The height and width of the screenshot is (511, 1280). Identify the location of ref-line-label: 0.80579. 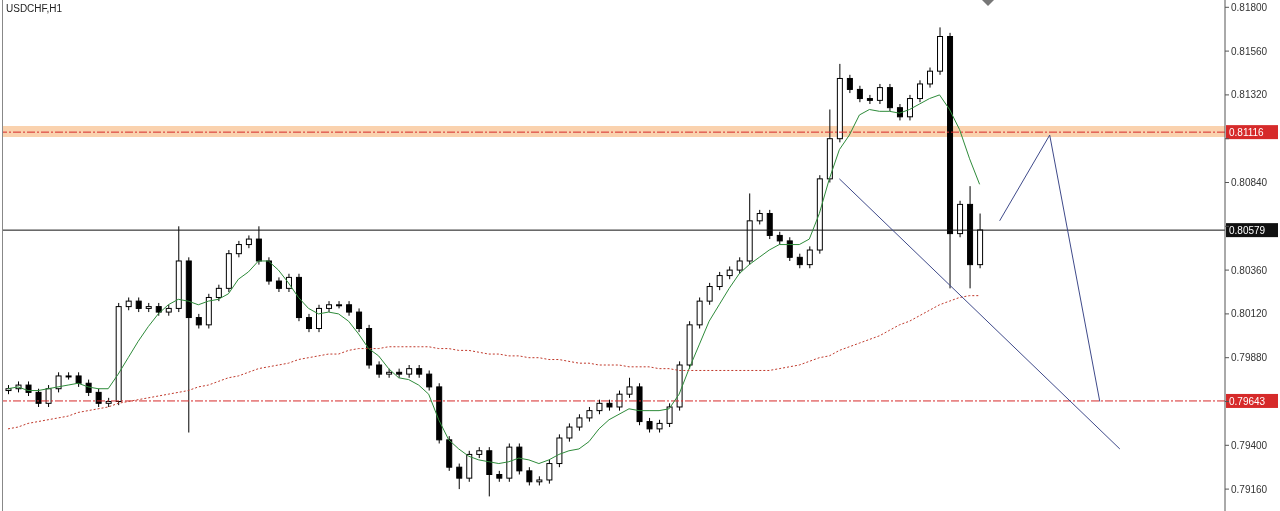
(1247, 231).